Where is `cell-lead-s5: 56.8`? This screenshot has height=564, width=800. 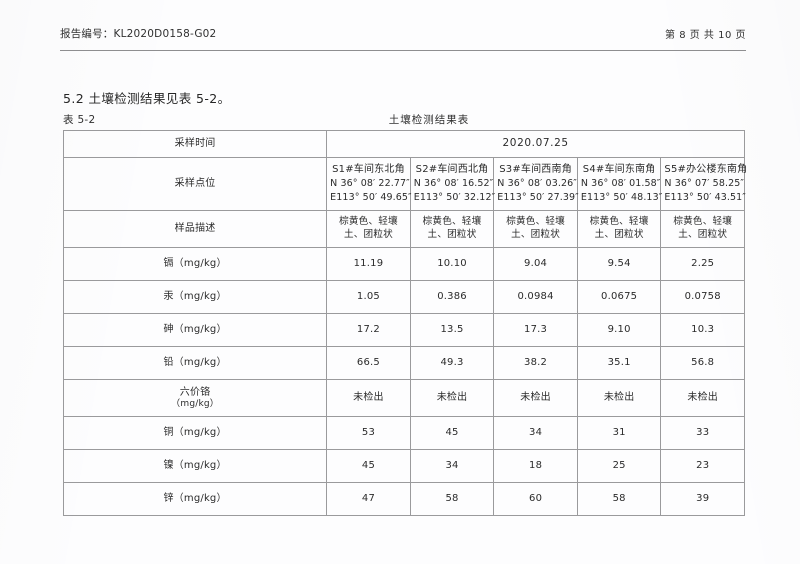 cell-lead-s5: 56.8 is located at coordinates (702, 363).